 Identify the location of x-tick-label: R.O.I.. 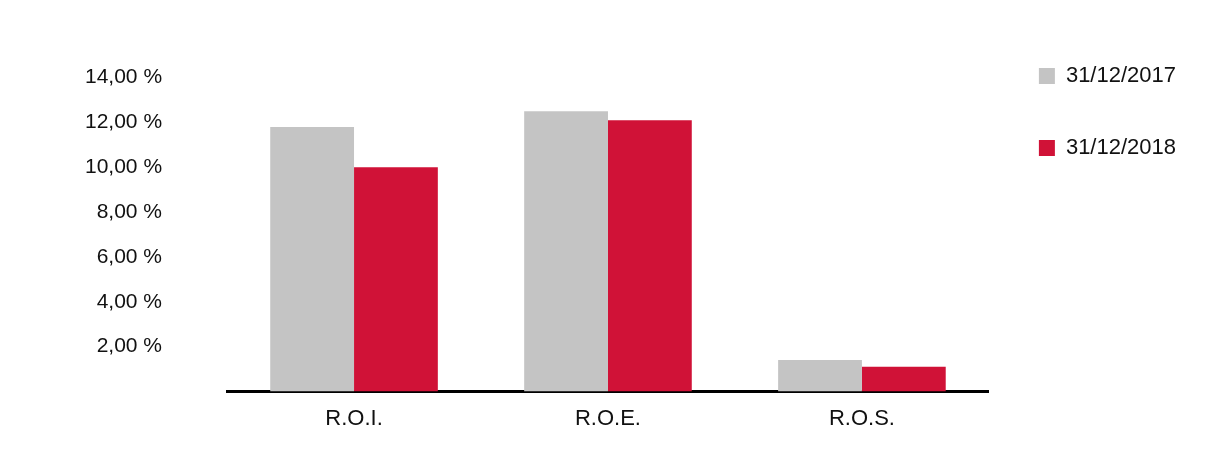
(354, 417).